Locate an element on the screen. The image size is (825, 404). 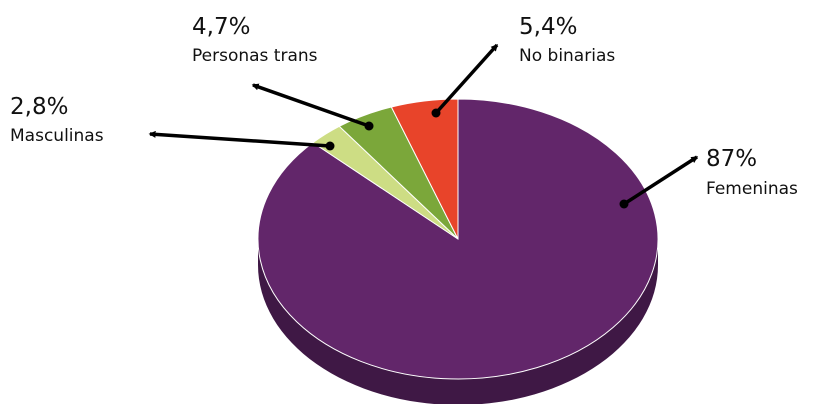
femeninas-dot is located at coordinates (624, 204).